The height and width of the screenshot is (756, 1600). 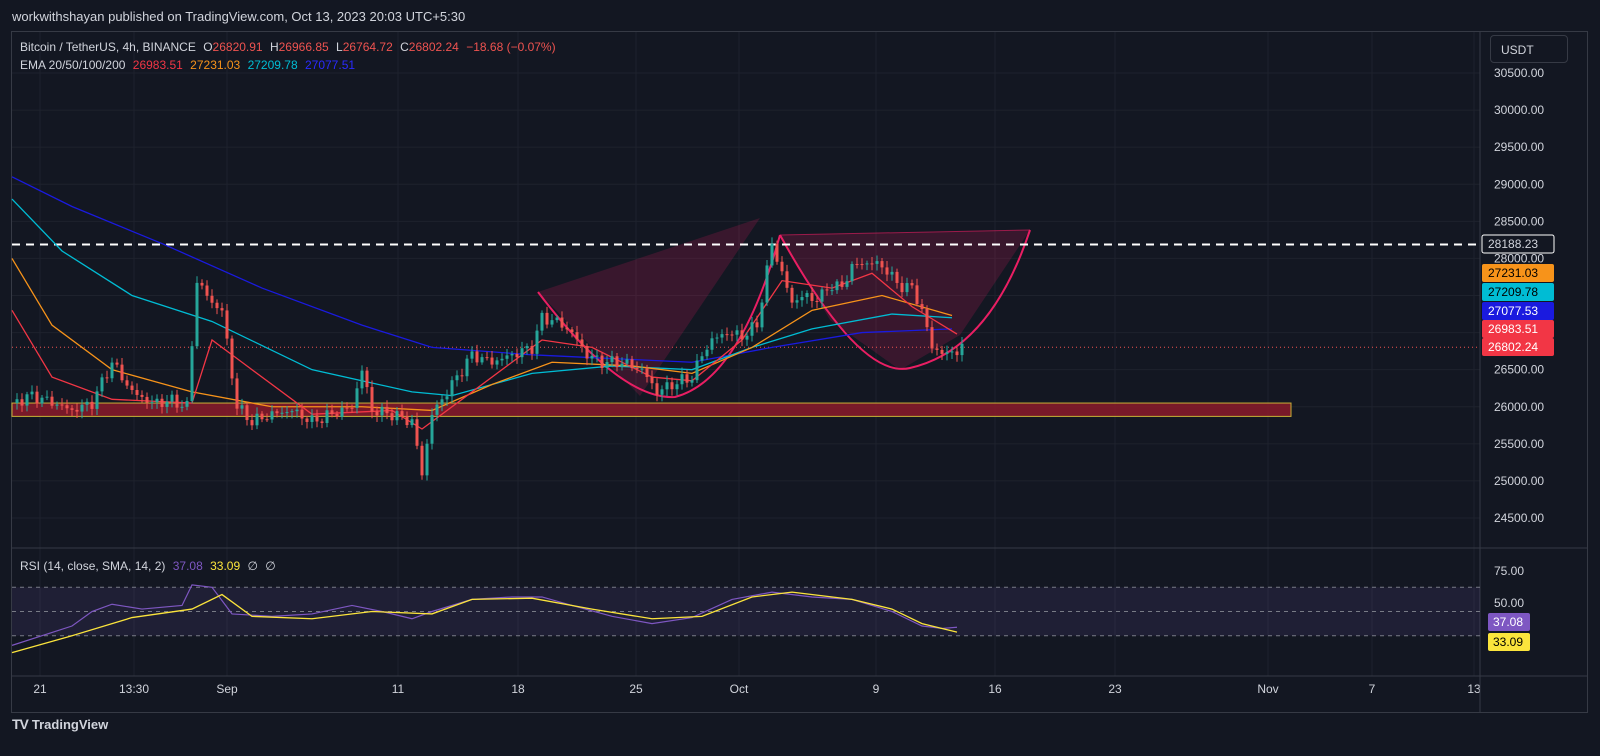 I want to click on wedge-top-line, so click(x=905, y=232).